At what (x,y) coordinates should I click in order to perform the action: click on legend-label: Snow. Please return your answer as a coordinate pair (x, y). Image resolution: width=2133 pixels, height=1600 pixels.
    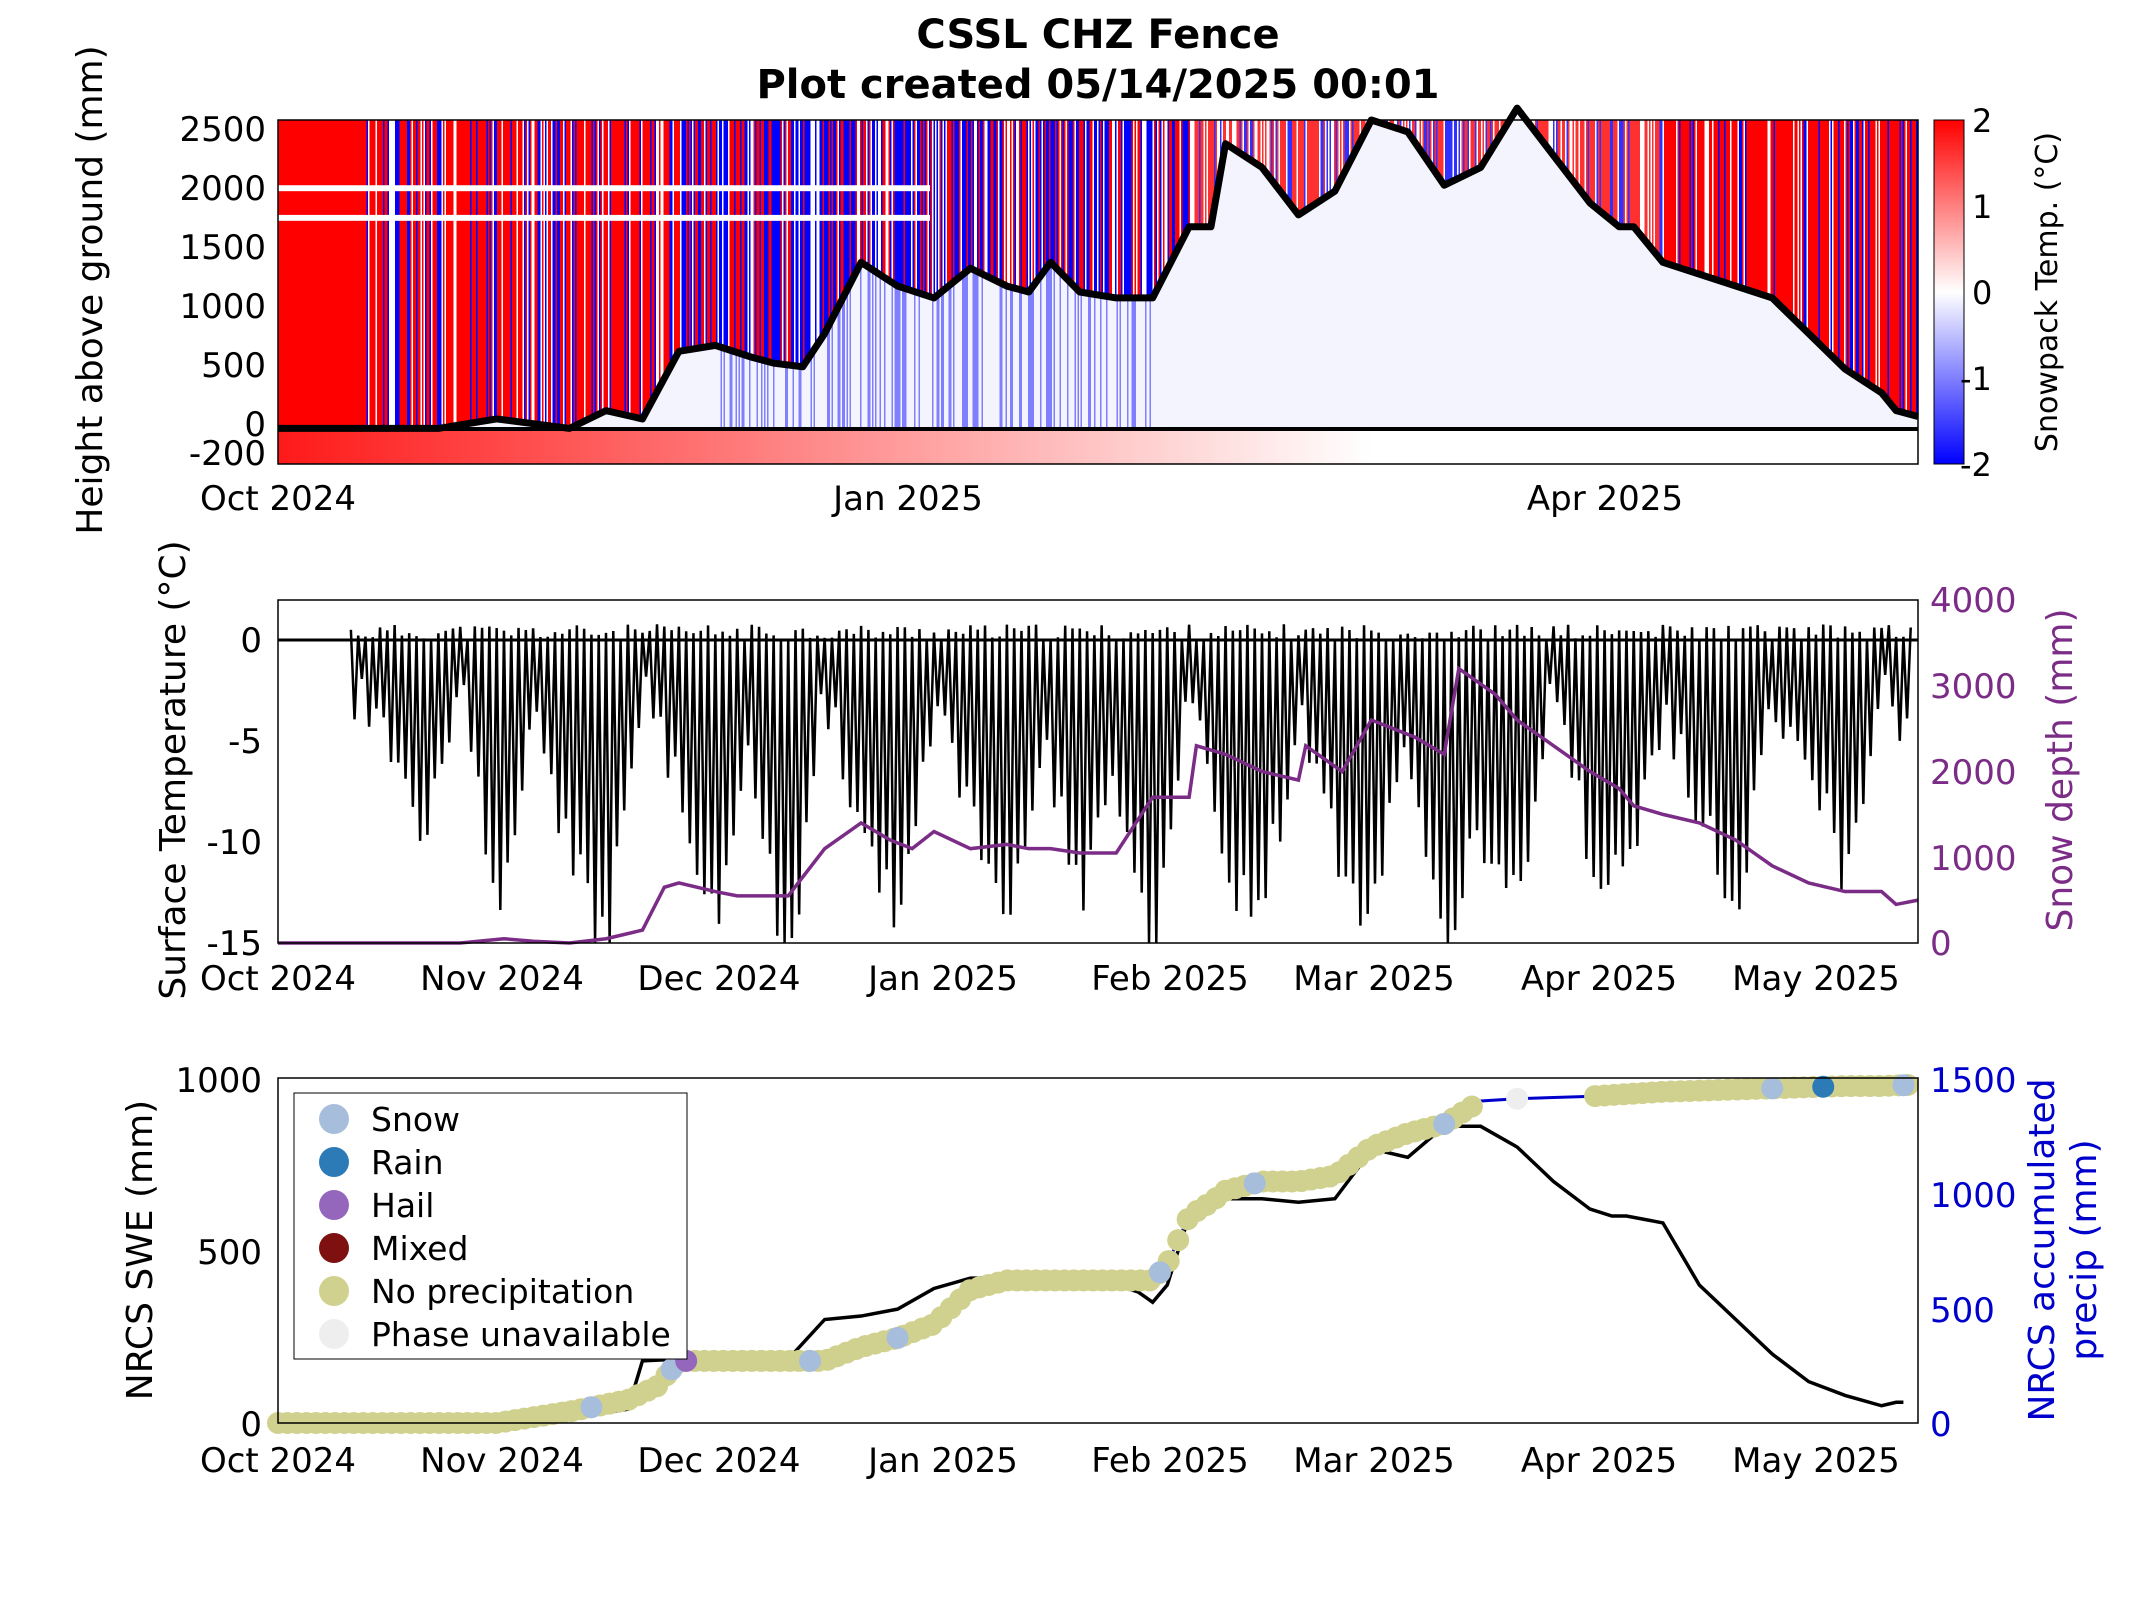
    Looking at the image, I should click on (415, 1119).